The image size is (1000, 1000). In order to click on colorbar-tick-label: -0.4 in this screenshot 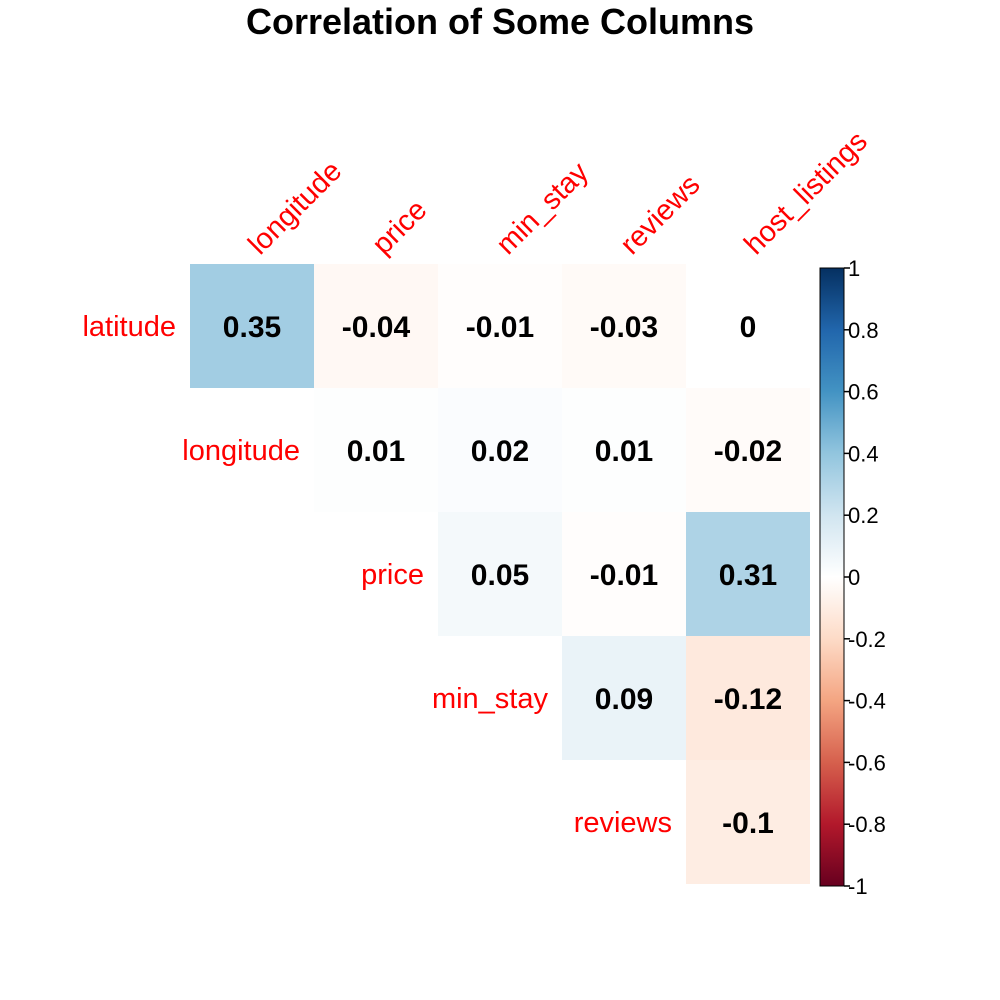, I will do `click(867, 701)`.